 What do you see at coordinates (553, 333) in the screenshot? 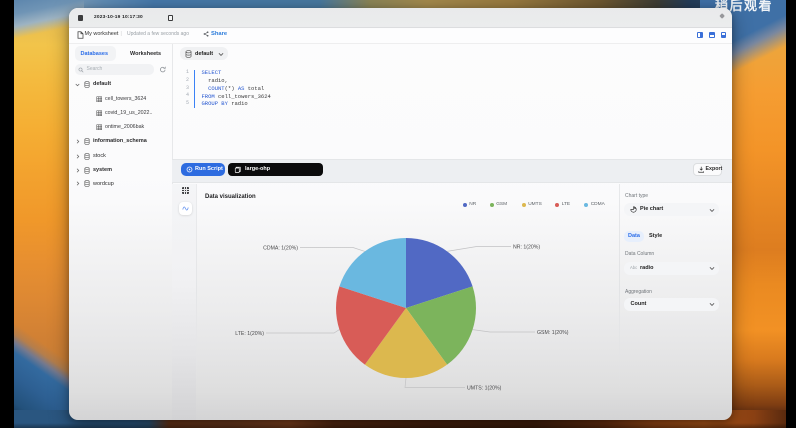
I see `svg-text: GSM: 1(20%)` at bounding box center [553, 333].